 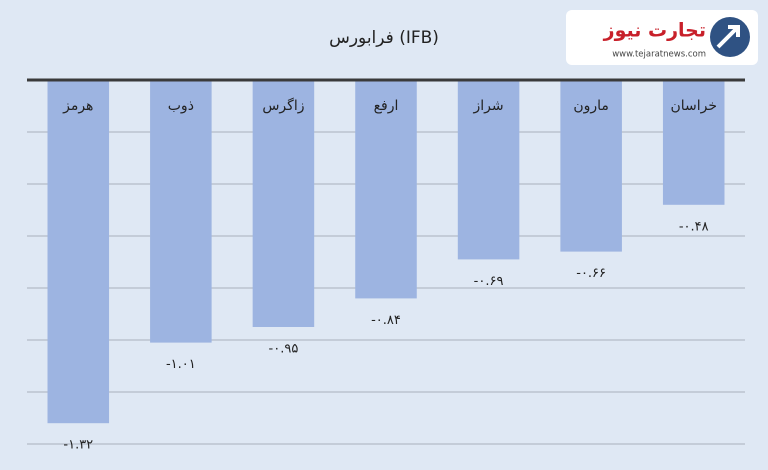 I want to click on logo-box, so click(x=662, y=37).